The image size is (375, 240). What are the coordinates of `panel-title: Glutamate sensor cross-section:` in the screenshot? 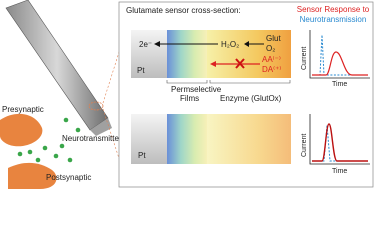 It's located at (183, 10).